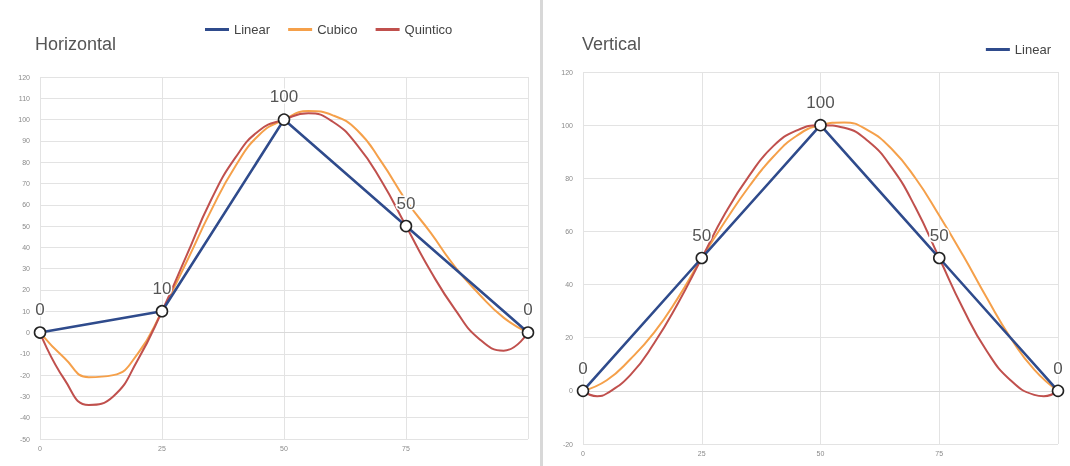 Image resolution: width=1070 pixels, height=466 pixels. Describe the element at coordinates (162, 288) in the screenshot. I see `data-label: 10` at that location.